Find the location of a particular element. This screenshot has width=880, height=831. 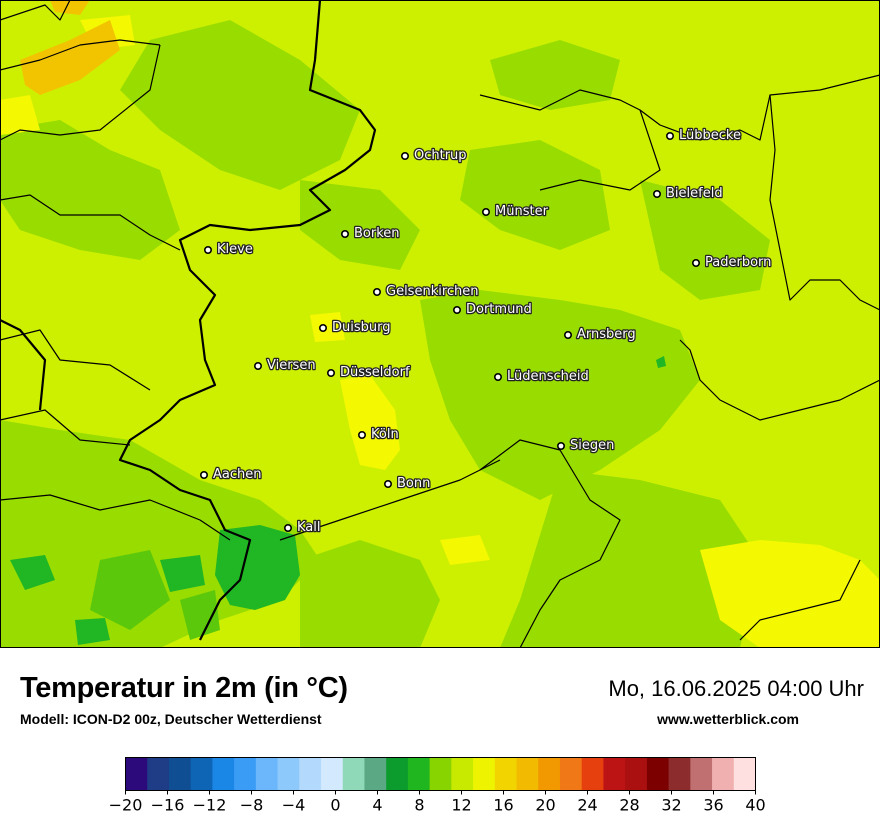

city-label: Bonn is located at coordinates (413, 483).